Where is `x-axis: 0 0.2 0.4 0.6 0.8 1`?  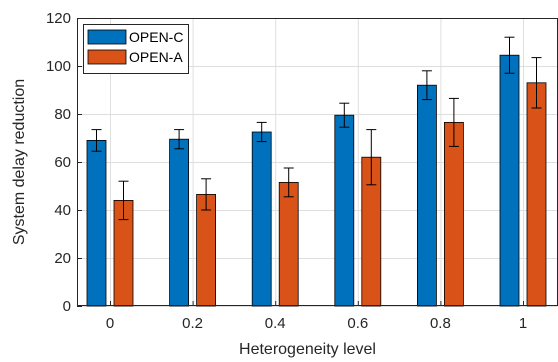
x-axis: 0 0.2 0.4 0.6 0.8 1 is located at coordinates (316, 316).